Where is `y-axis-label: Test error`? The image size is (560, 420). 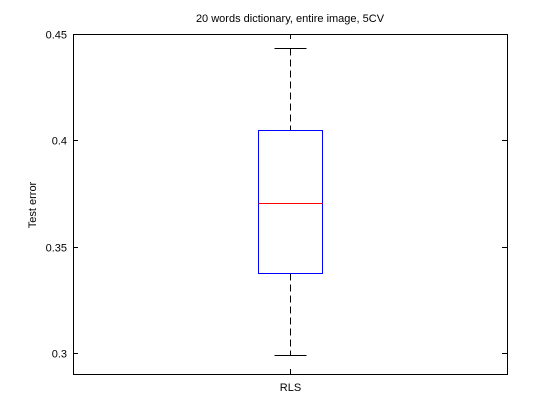
y-axis-label: Test error is located at coordinates (33, 204).